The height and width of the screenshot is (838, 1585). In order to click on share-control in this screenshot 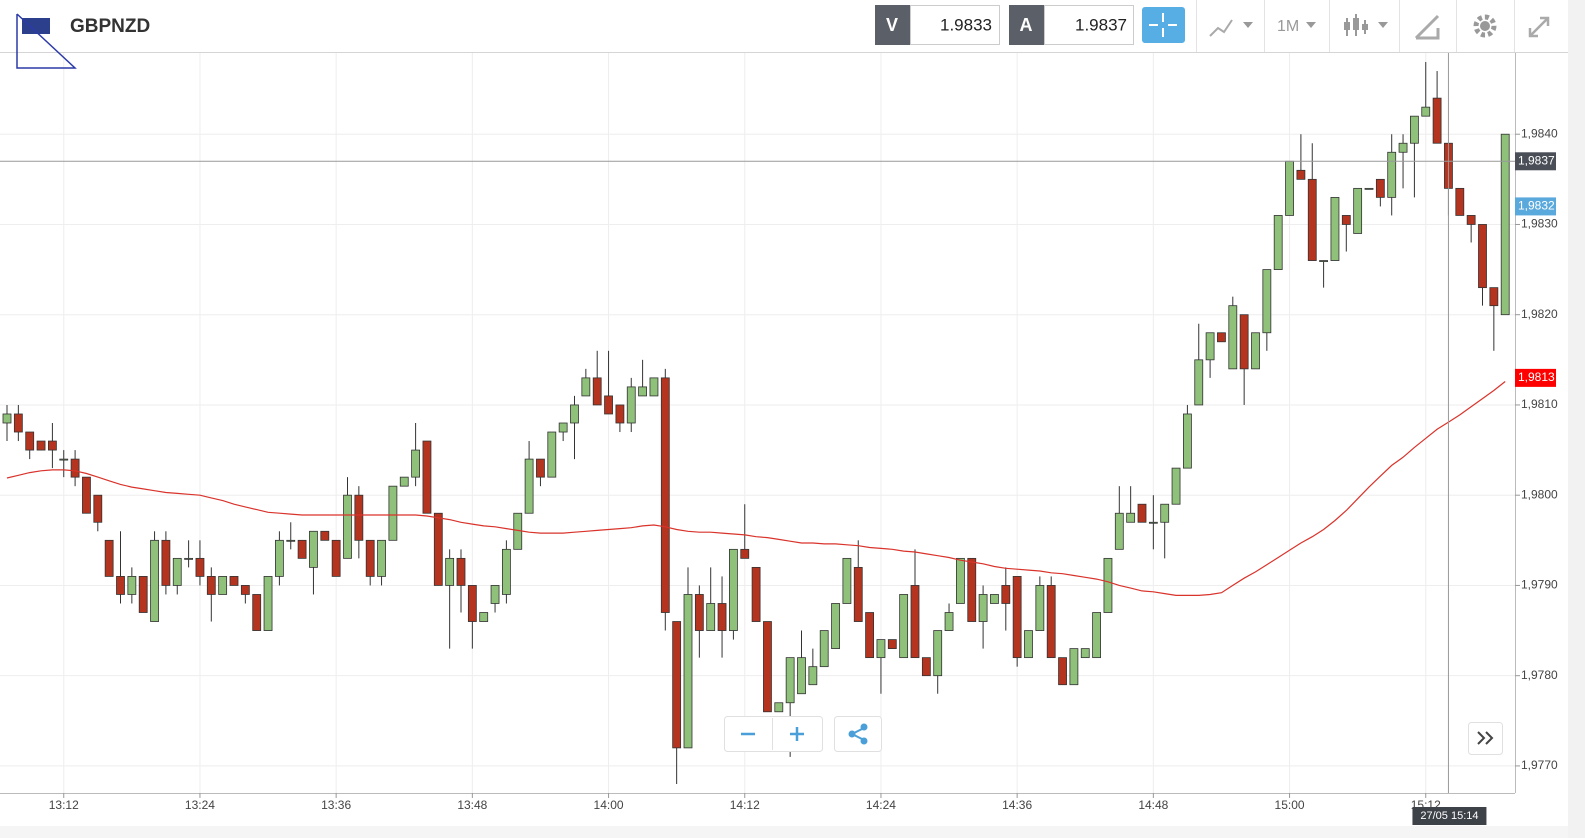, I will do `click(858, 734)`.